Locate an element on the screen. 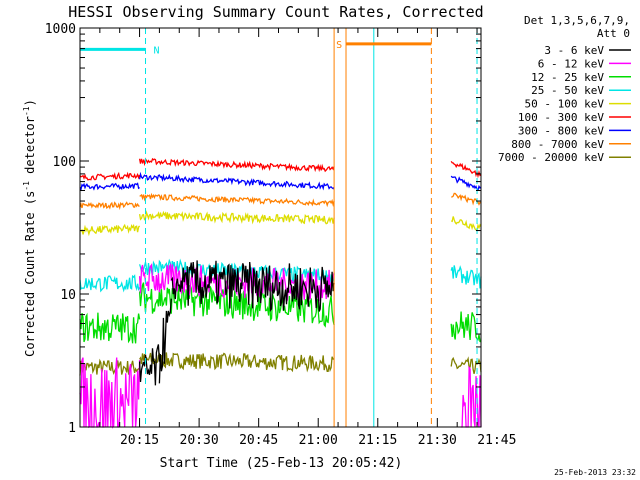 Image resolution: width=640 pixels, height=480 pixels. legend-label-3-6-kev: 3 - 6 keV is located at coordinates (574, 50).